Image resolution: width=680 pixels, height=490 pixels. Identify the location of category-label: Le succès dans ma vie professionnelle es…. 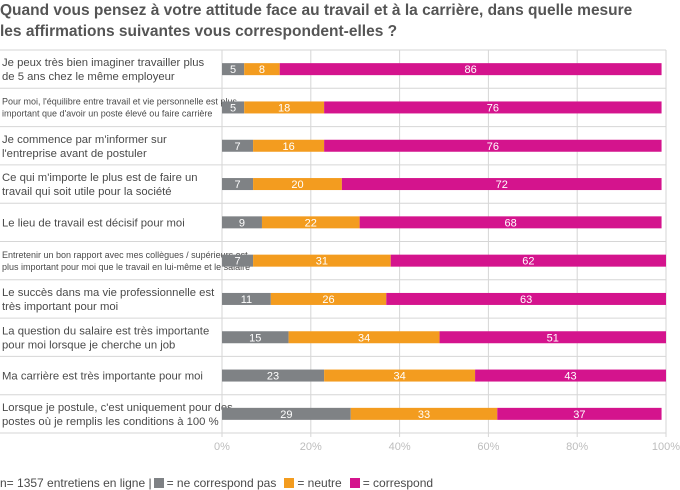
(108, 300).